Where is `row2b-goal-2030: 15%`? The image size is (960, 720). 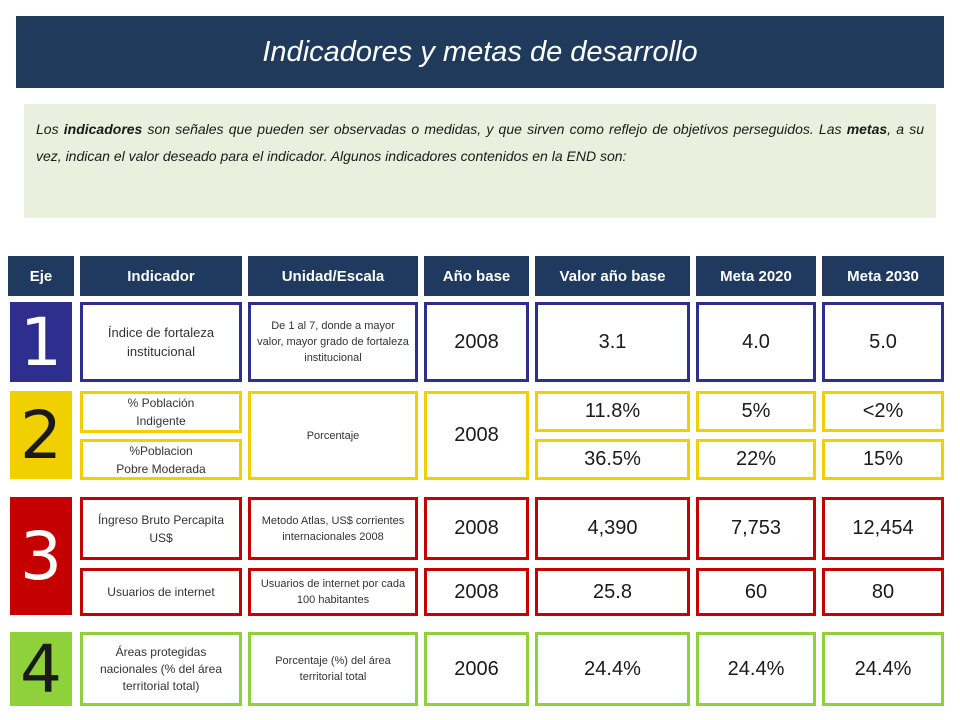
row2b-goal-2030: 15% is located at coordinates (883, 459).